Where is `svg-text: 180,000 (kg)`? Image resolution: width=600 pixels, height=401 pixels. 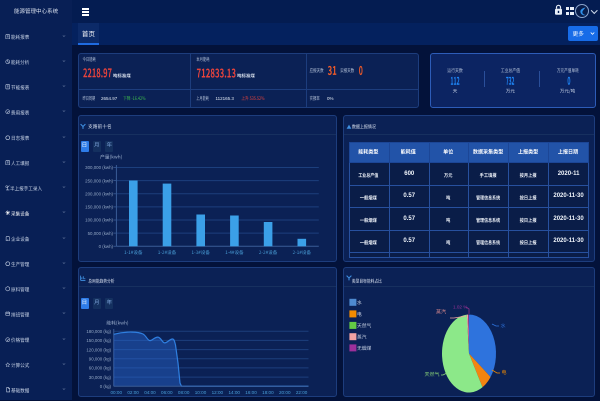
svg-text: 180,000 (kg) is located at coordinates (98, 331).